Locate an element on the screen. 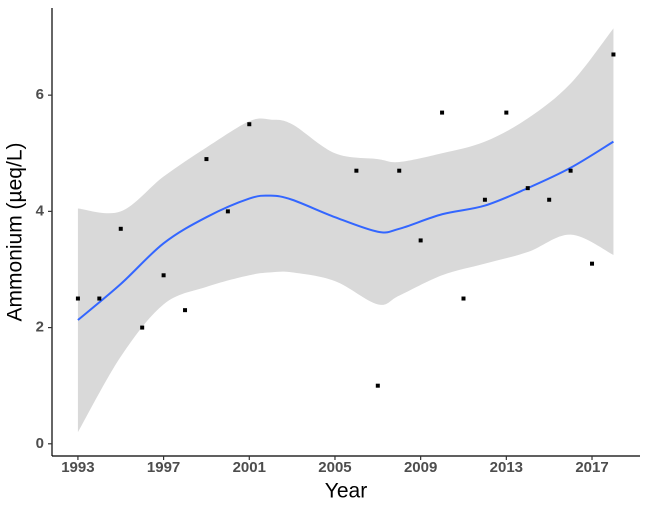 This screenshot has height=506, width=650. y-tick-label: 4 is located at coordinates (40, 210).